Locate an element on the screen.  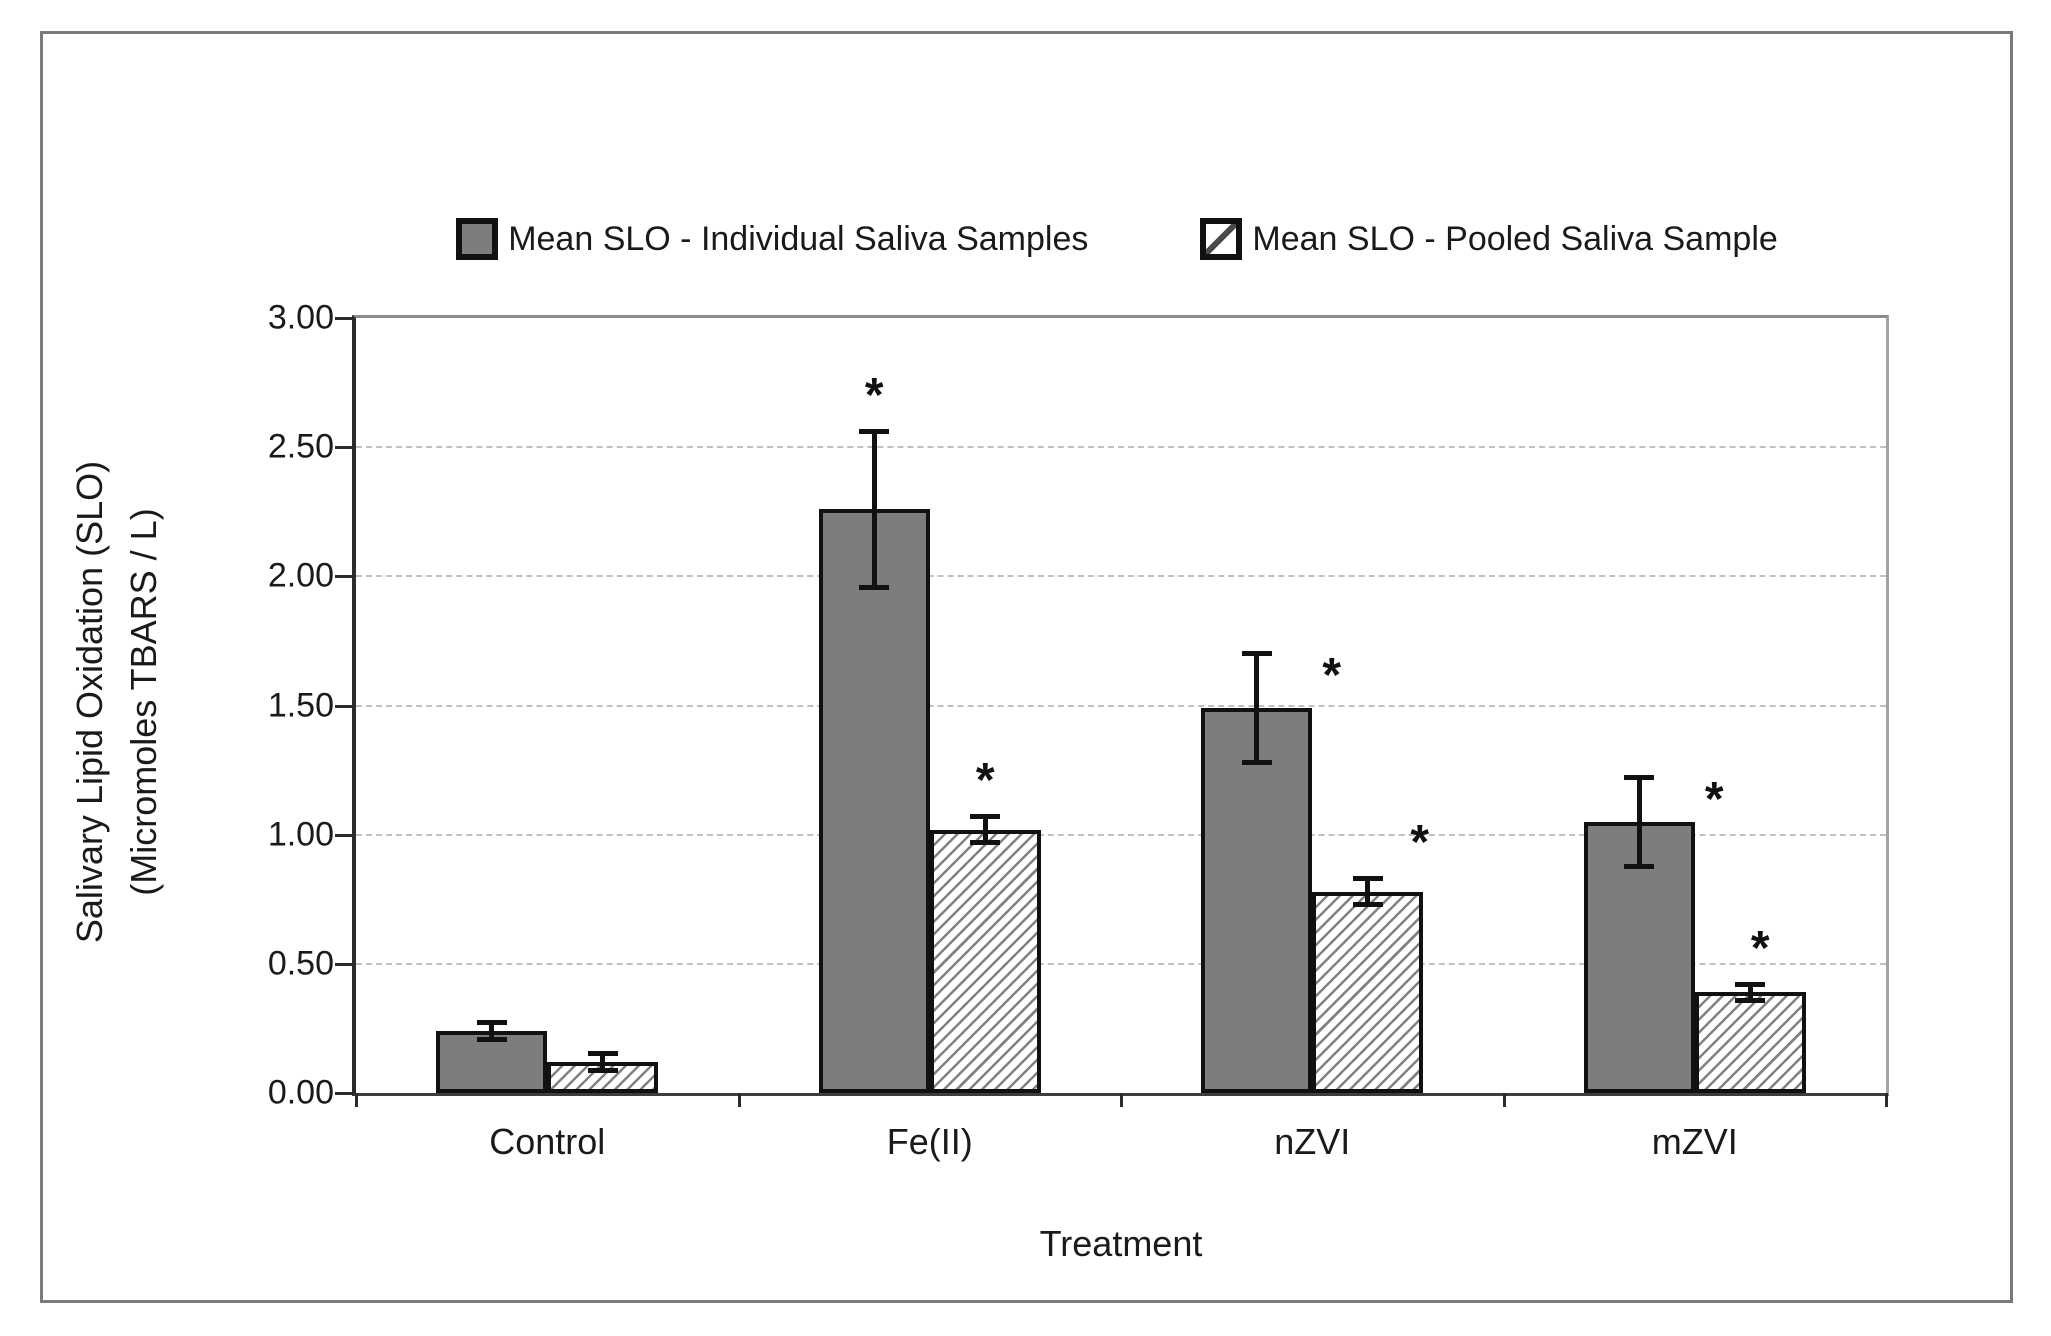
y-tick-label: 0.00 is located at coordinates (300, 1092).